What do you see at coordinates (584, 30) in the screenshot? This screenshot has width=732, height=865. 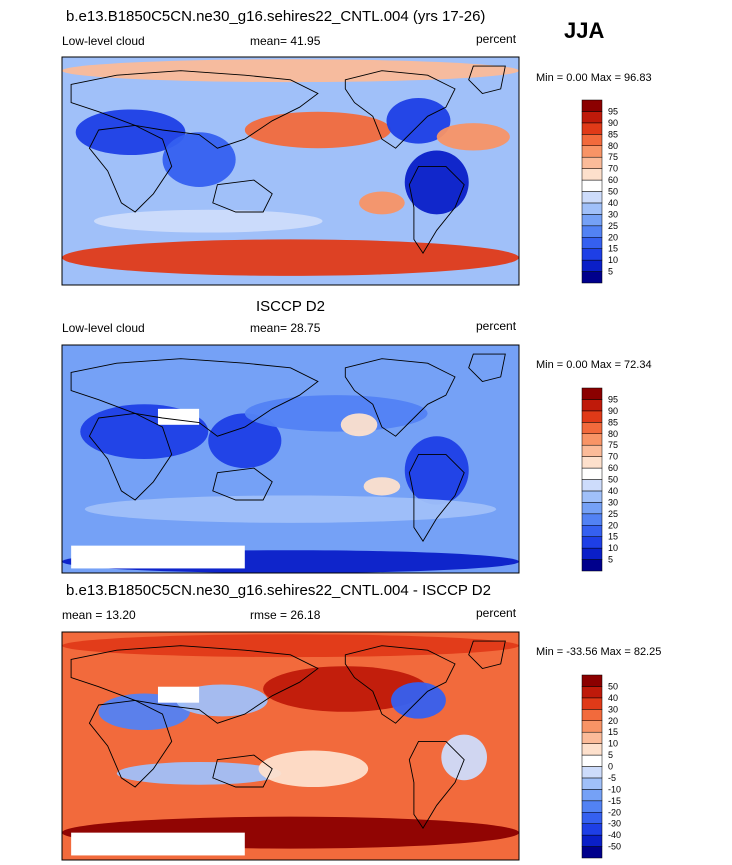 I see `season-label: JJA` at bounding box center [584, 30].